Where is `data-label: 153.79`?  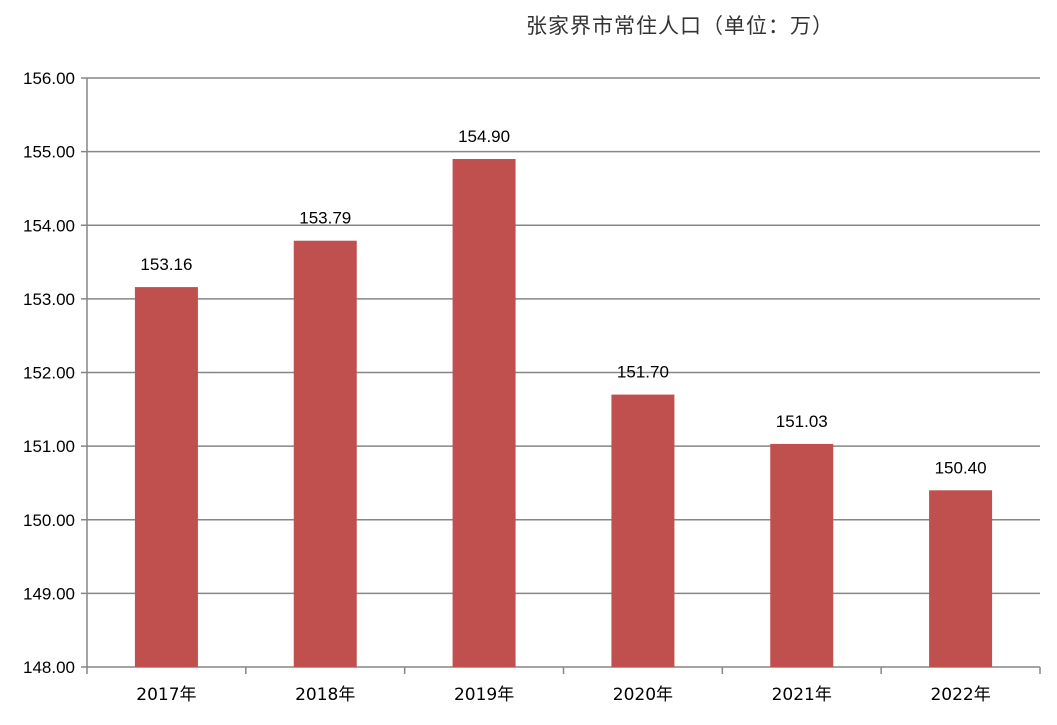
data-label: 153.79 is located at coordinates (325, 218).